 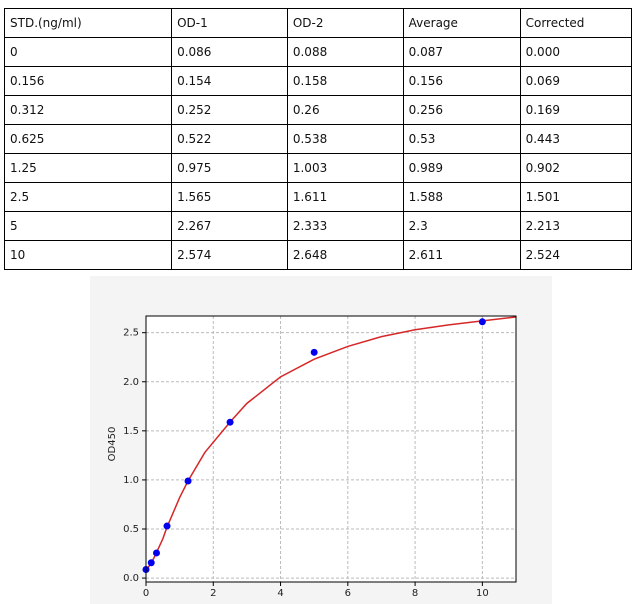 I want to click on table-row: 5 2.267 2.333 2.3 2.213, so click(x=318, y=226).